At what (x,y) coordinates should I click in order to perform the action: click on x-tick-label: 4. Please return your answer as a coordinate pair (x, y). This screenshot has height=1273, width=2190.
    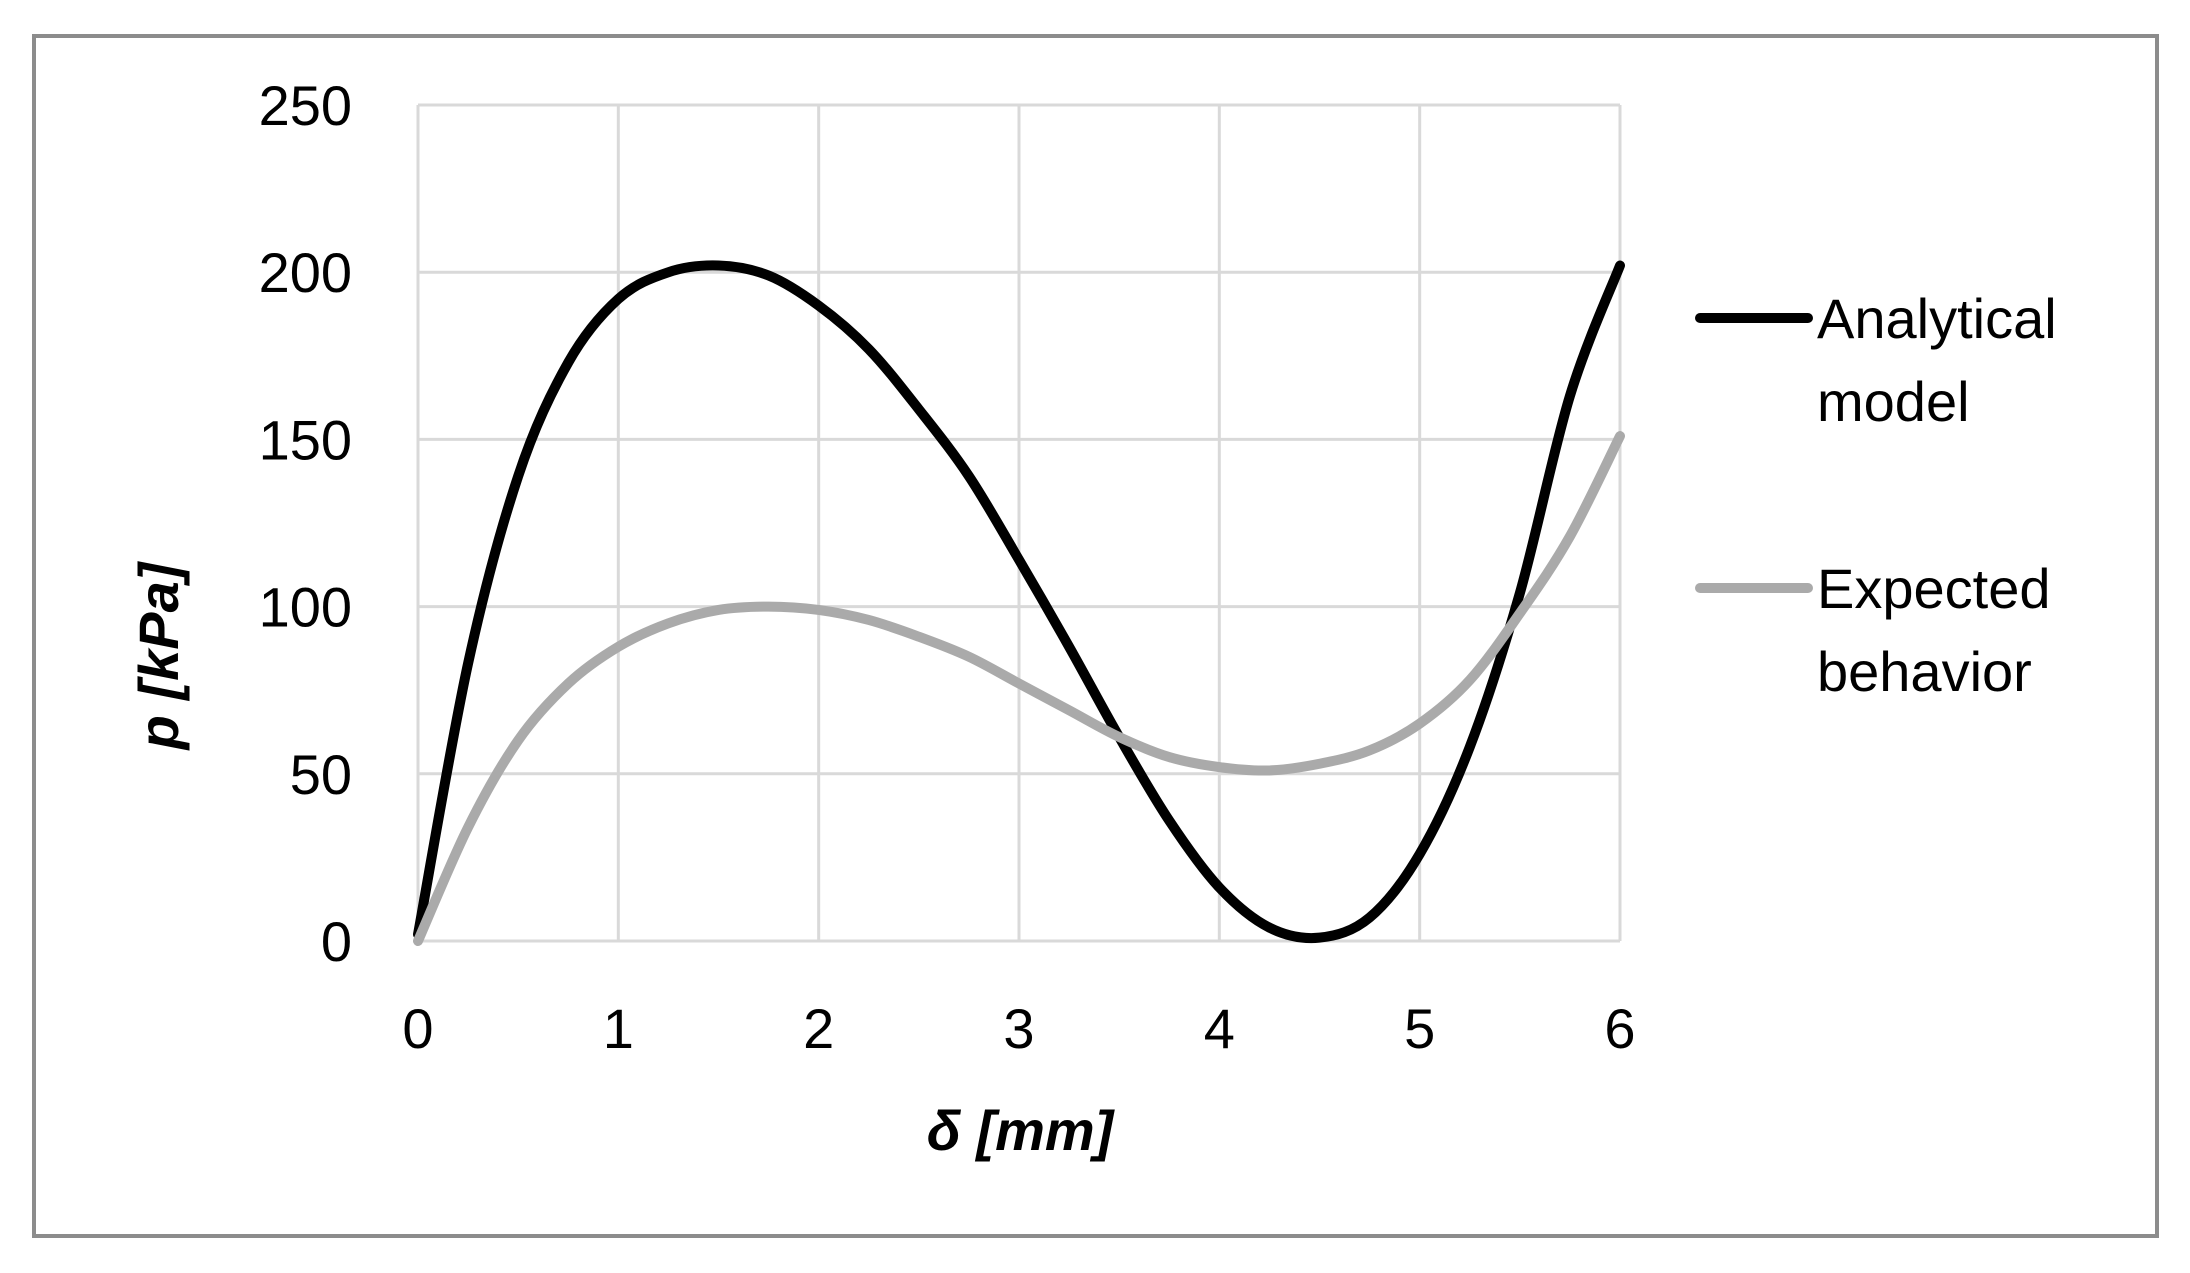
    Looking at the image, I should click on (1219, 1028).